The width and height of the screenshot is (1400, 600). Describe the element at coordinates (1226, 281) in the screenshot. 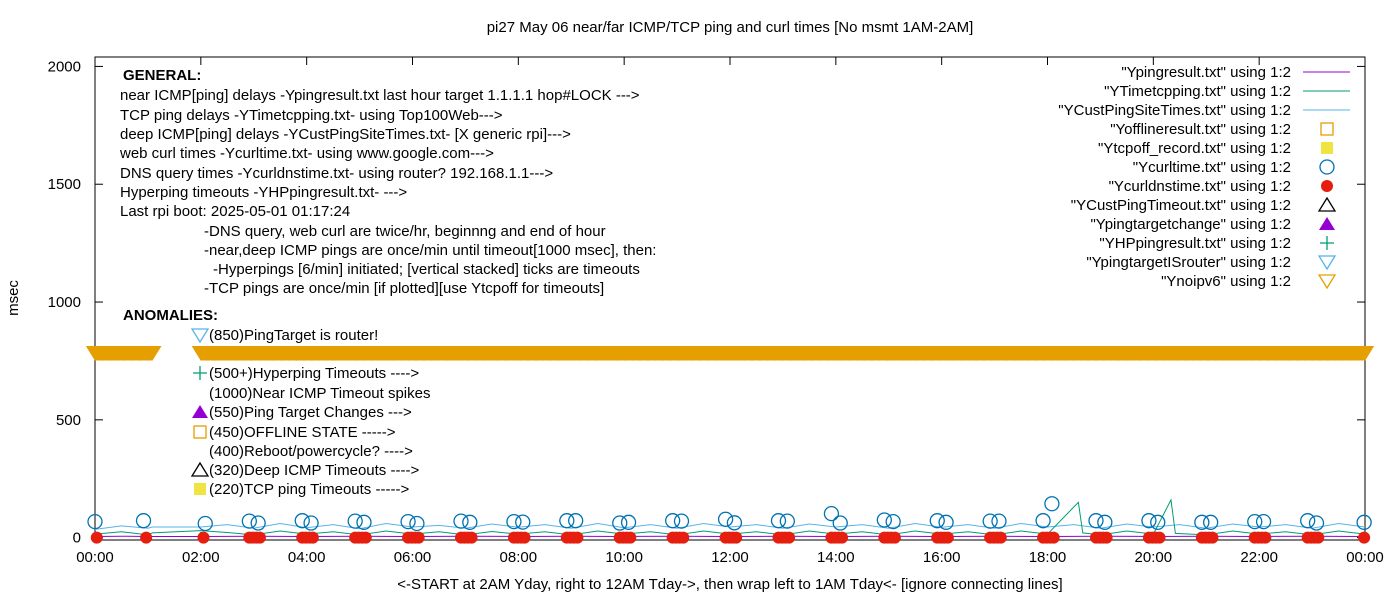

I see `legend-label: "Ynoipv6" using 1:2` at that location.